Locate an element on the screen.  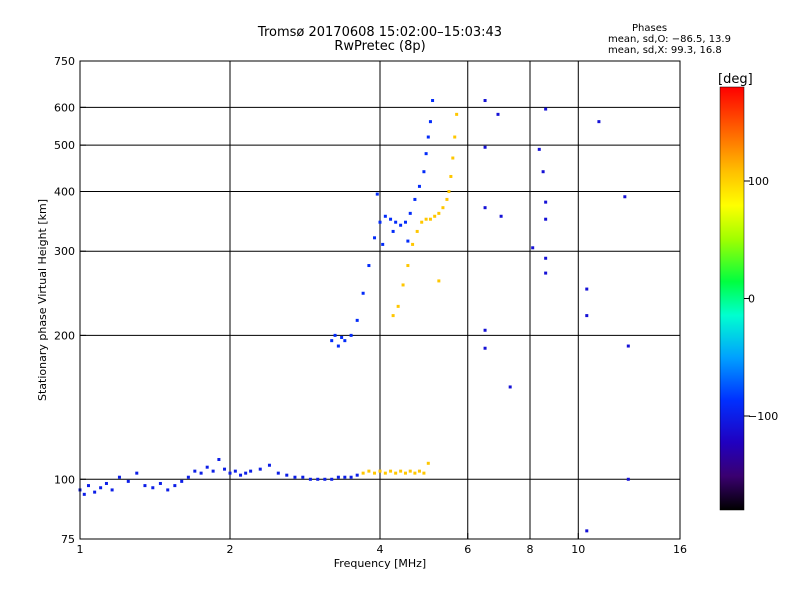
y-tick-label: 200 is located at coordinates (64, 335).